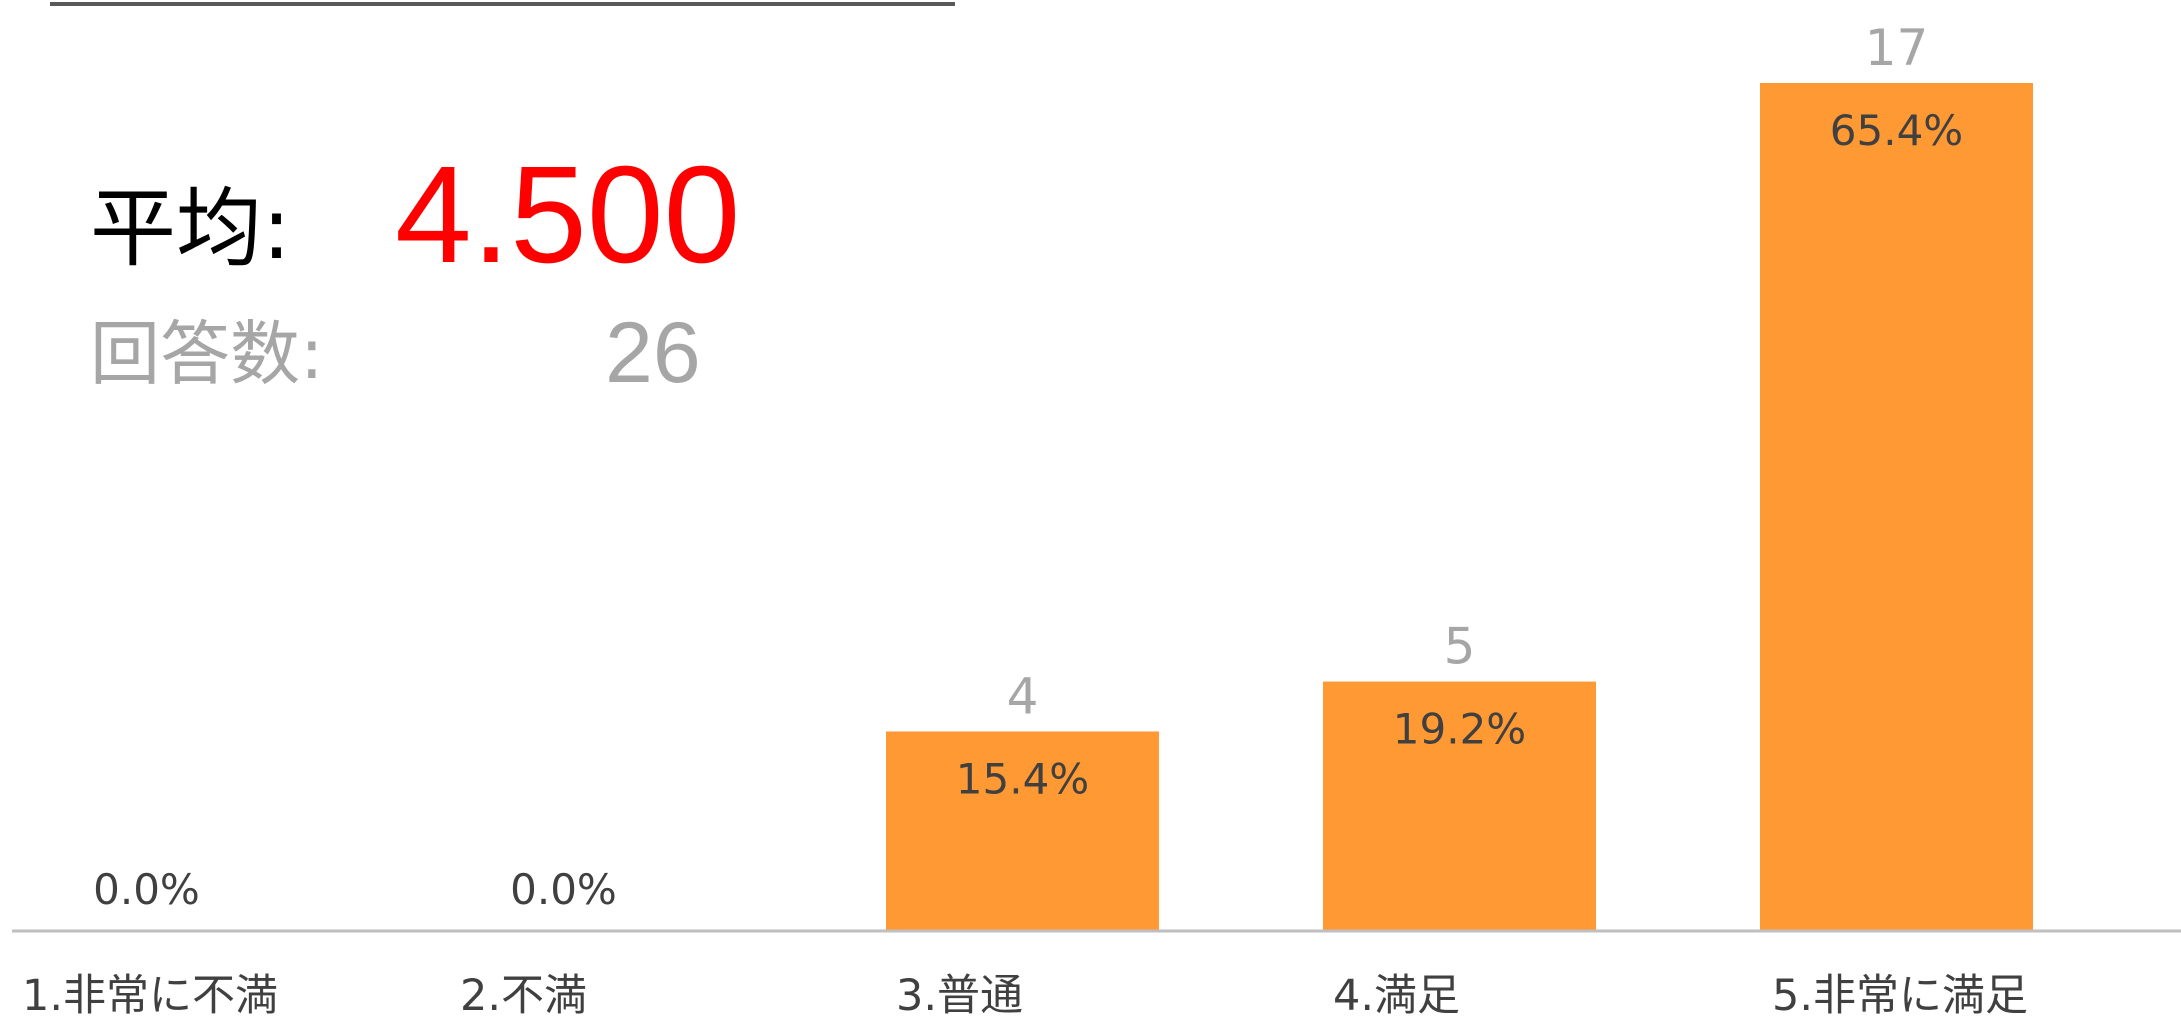  I want to click on percent-label-very-dissatisfied: 0.0%, so click(146, 889).